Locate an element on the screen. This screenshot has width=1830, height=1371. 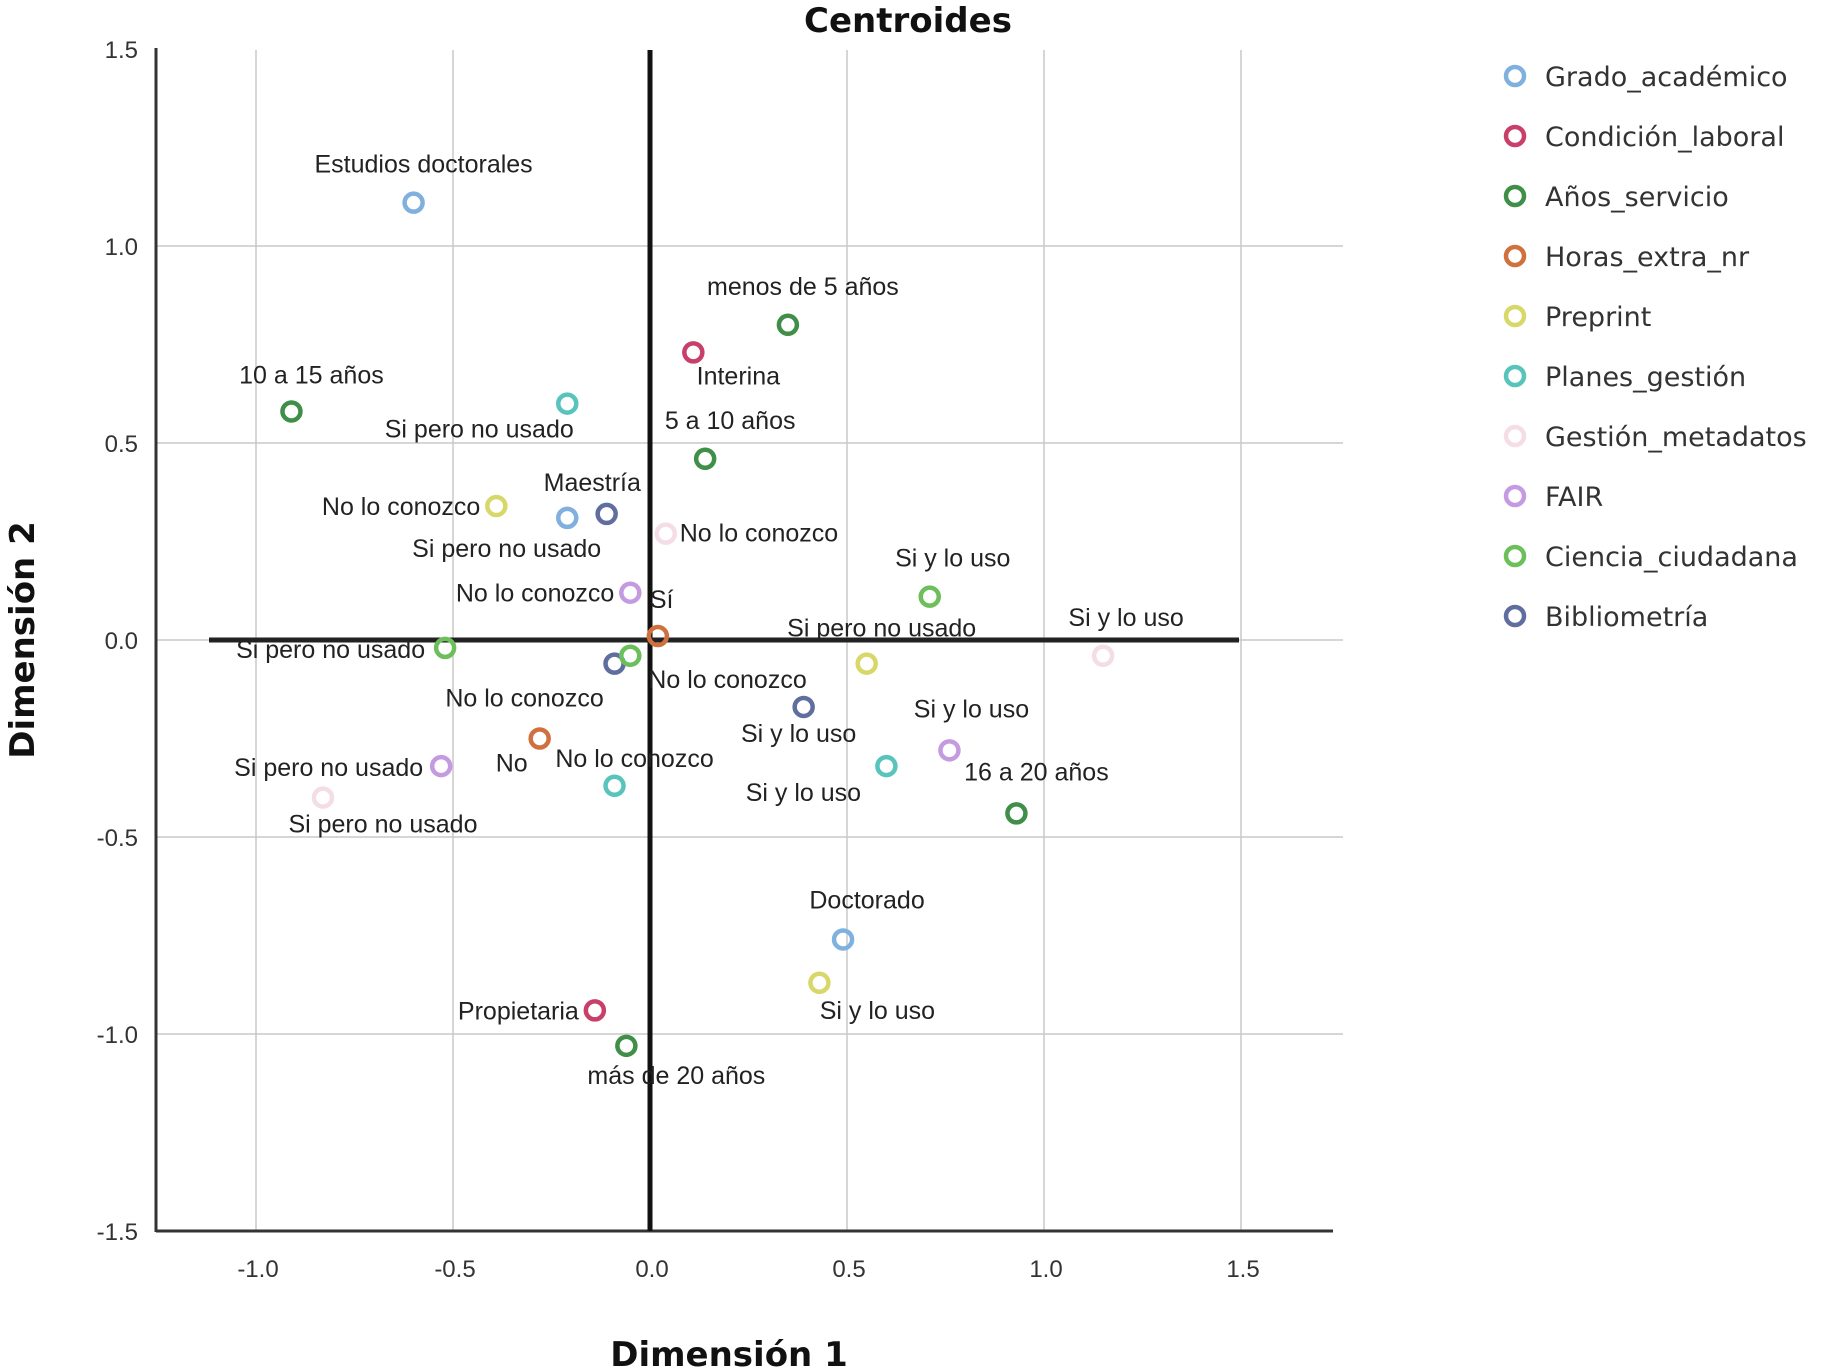
legend-label: Grado_académico is located at coordinates (1666, 77).